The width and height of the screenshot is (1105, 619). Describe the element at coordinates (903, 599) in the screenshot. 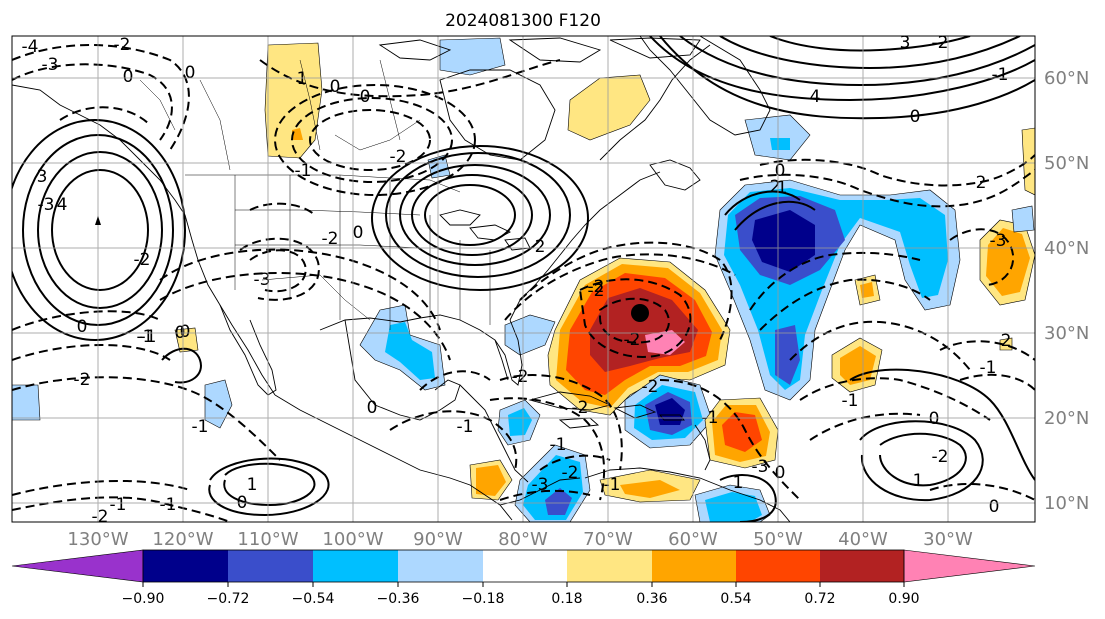

I see `colorbar-tick-label: 0.90` at that location.